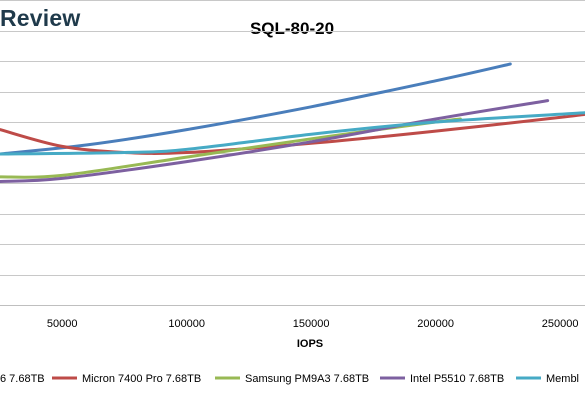 The width and height of the screenshot is (585, 401). Describe the element at coordinates (22, 379) in the screenshot. I see `legend-label-6-7-68tb: 6 7.68TB` at that location.